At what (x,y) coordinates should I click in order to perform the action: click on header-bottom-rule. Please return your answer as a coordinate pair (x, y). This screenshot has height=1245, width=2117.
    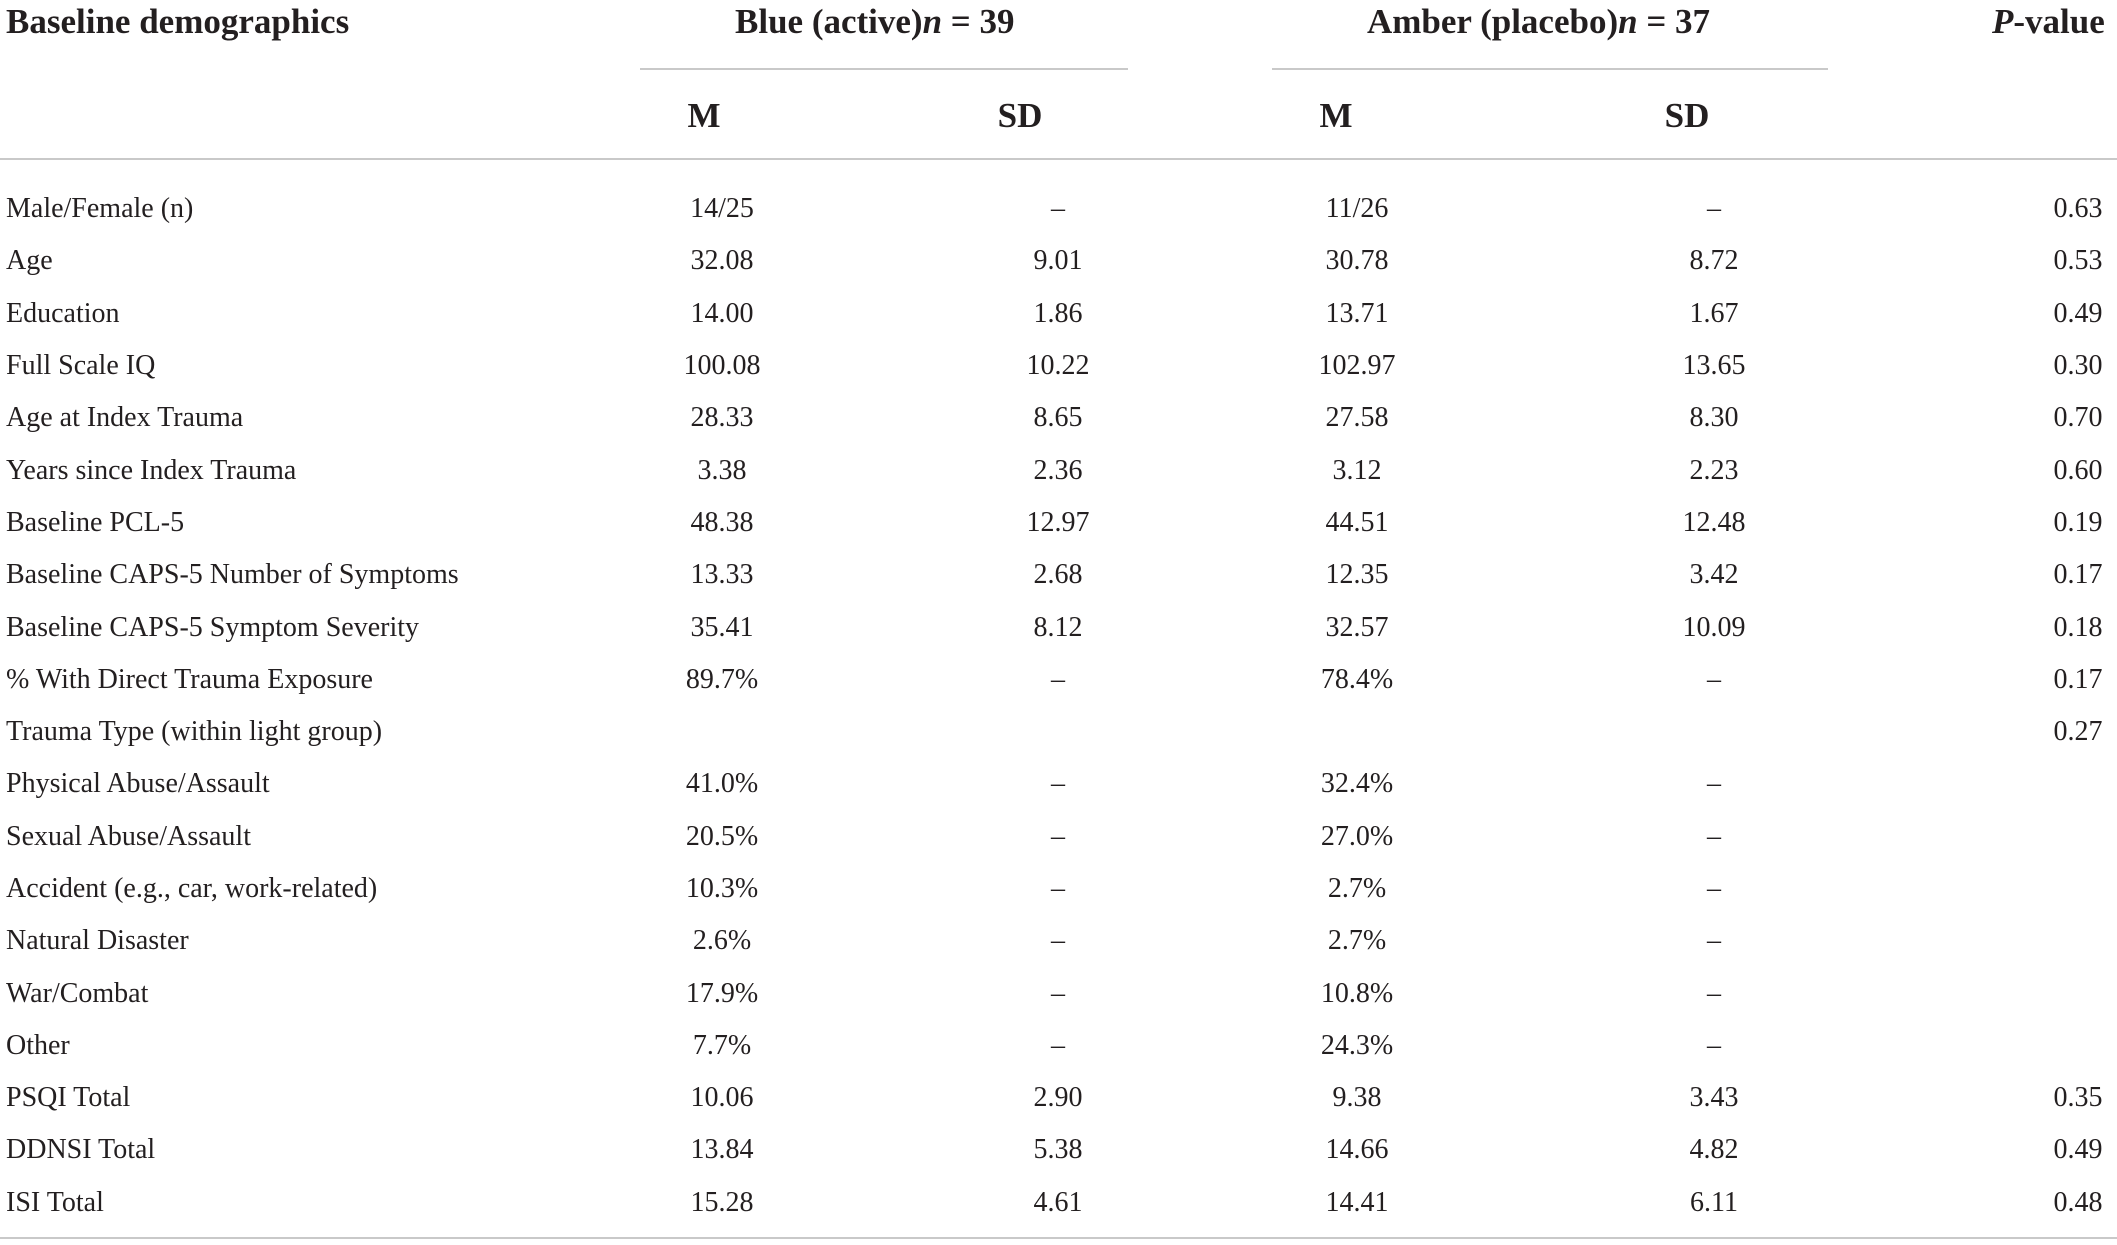
    Looking at the image, I should click on (1058, 159).